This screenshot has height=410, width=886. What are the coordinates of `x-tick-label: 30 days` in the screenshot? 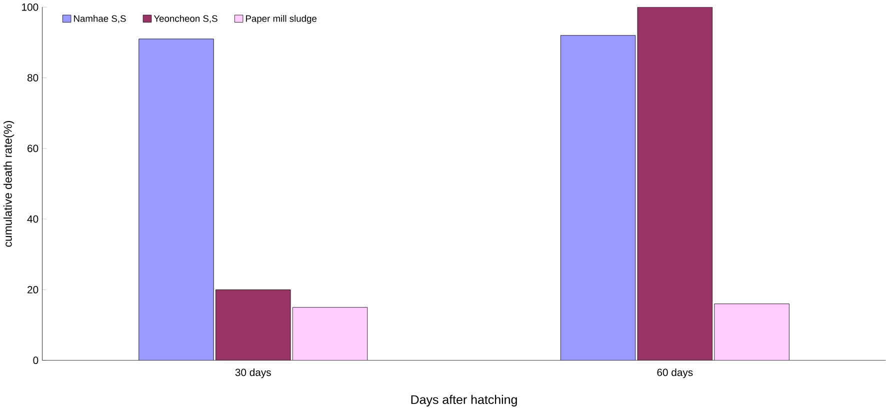 It's located at (253, 373).